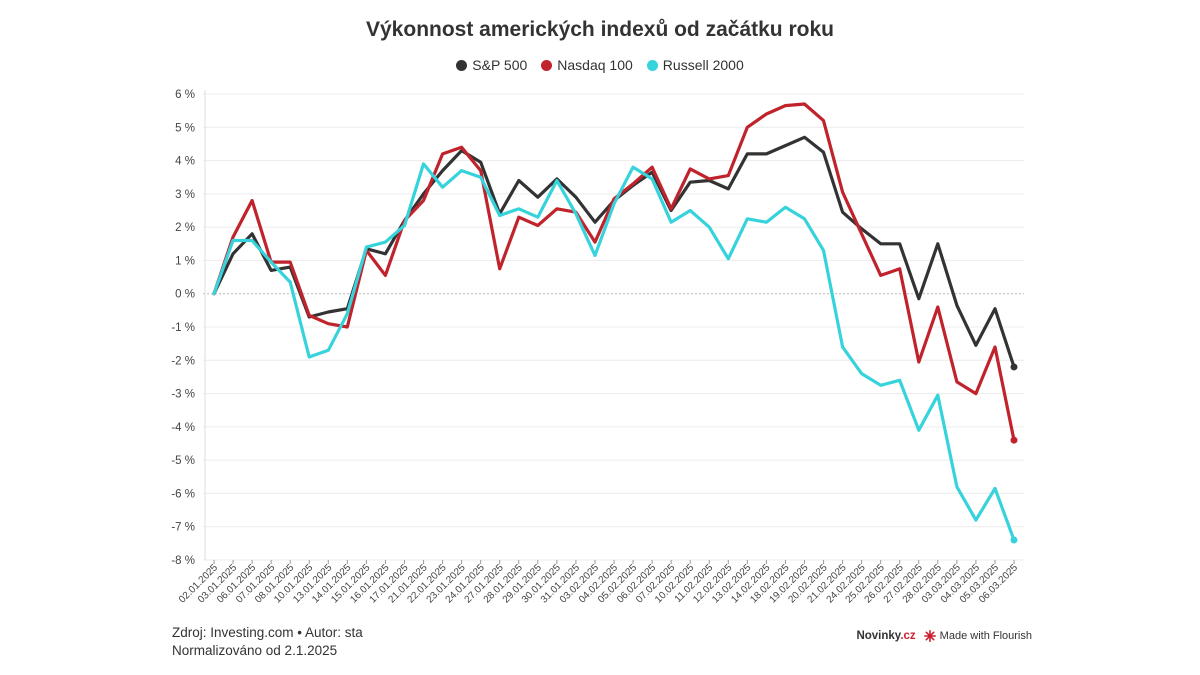 The image size is (1200, 675). What do you see at coordinates (185, 95) in the screenshot?
I see `y-tick-label: 6 %` at bounding box center [185, 95].